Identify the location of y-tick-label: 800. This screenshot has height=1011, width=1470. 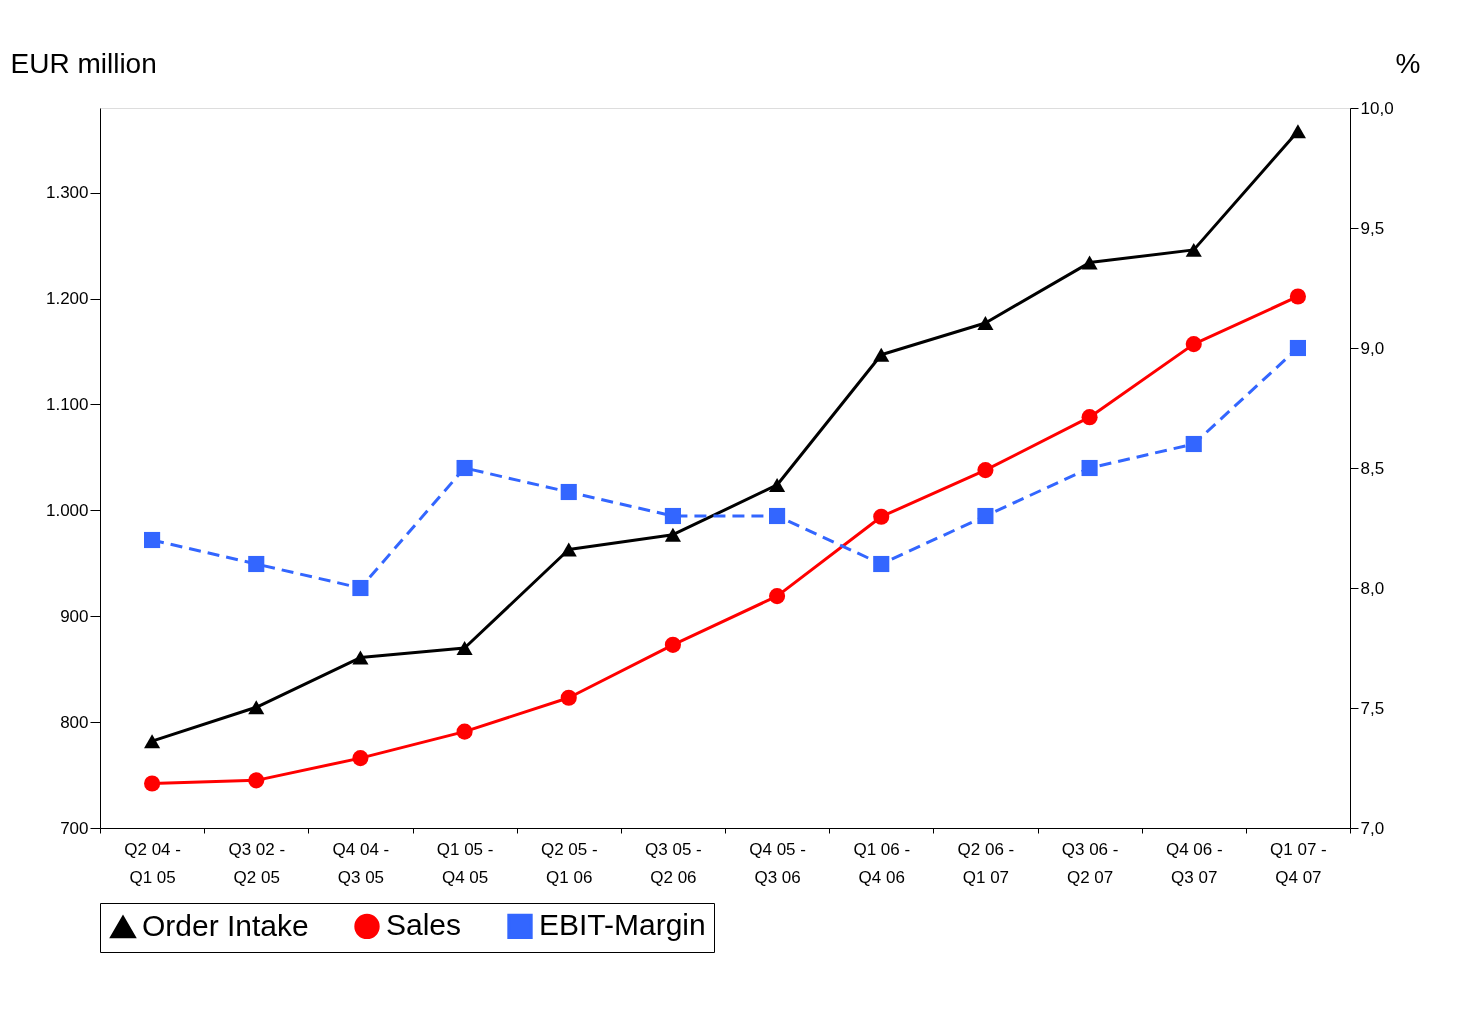
(74, 722).